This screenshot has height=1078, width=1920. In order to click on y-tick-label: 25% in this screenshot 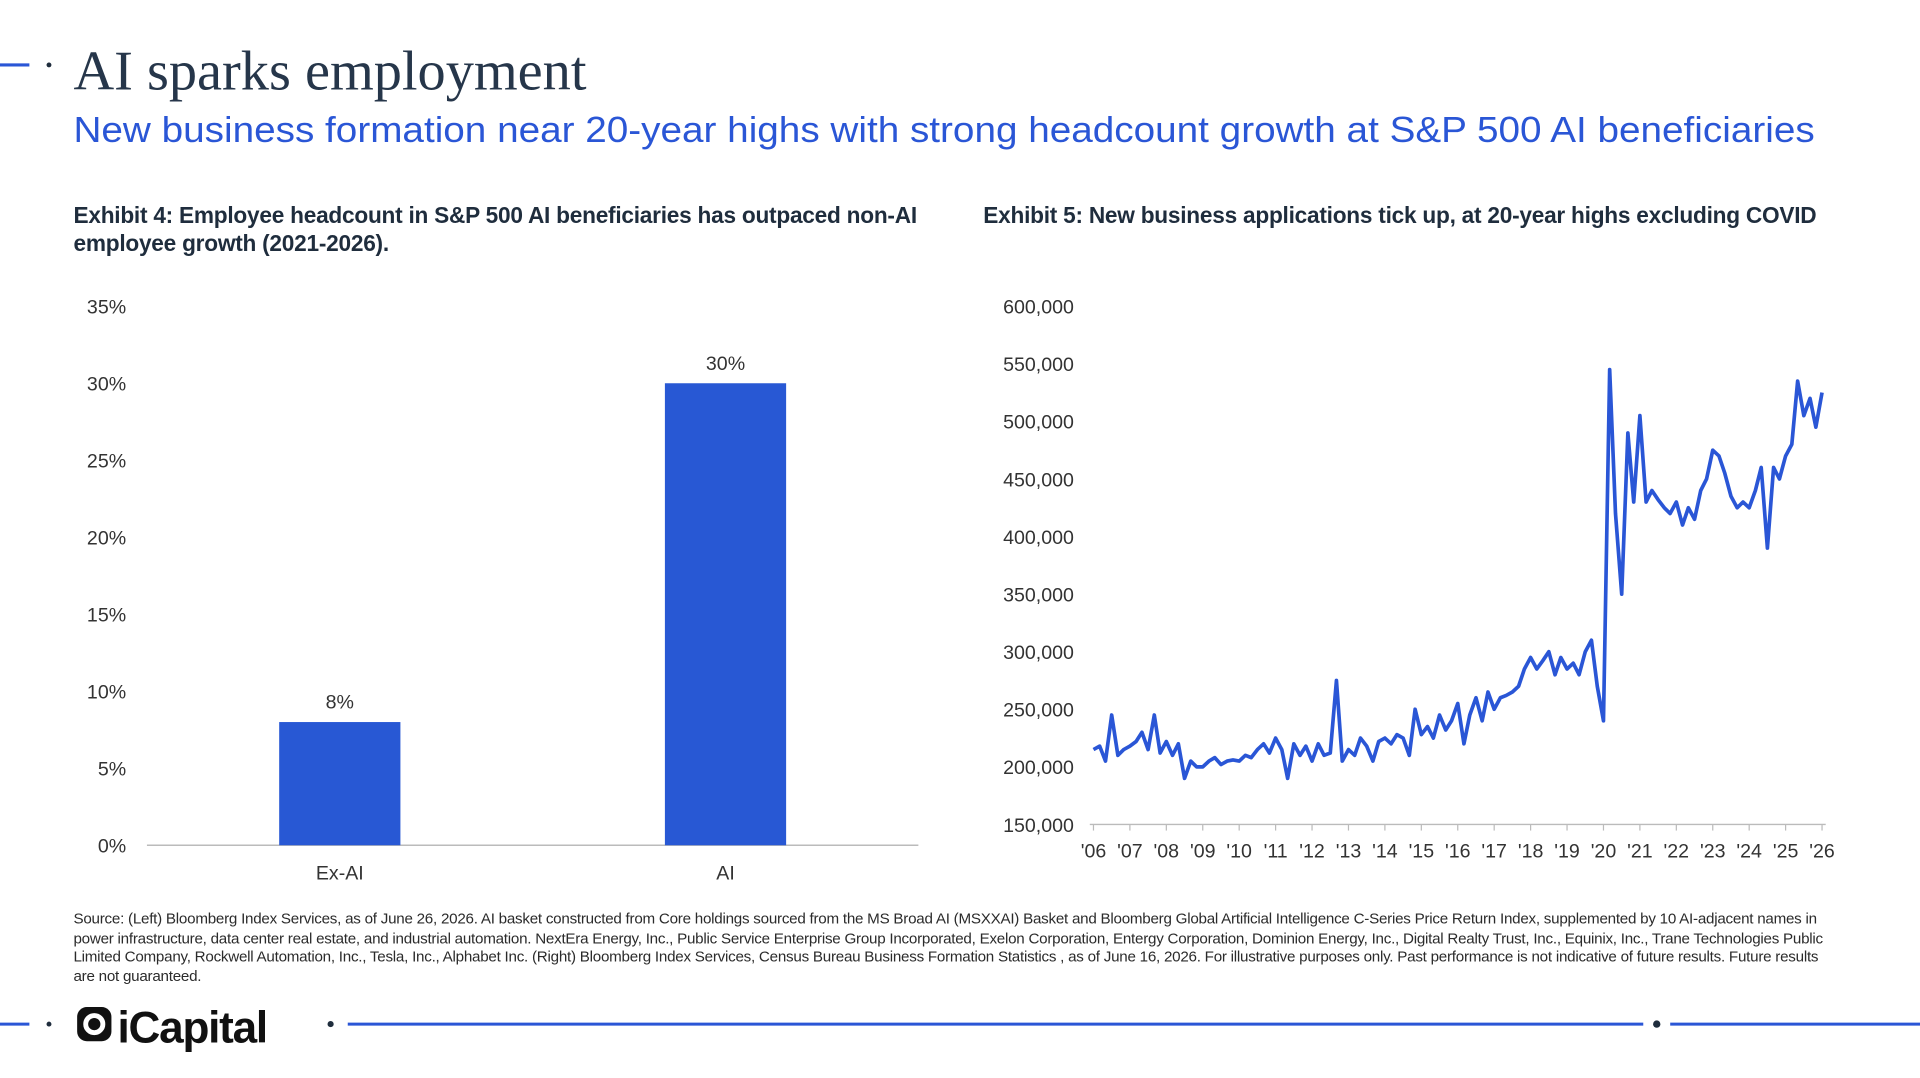, I will do `click(106, 462)`.